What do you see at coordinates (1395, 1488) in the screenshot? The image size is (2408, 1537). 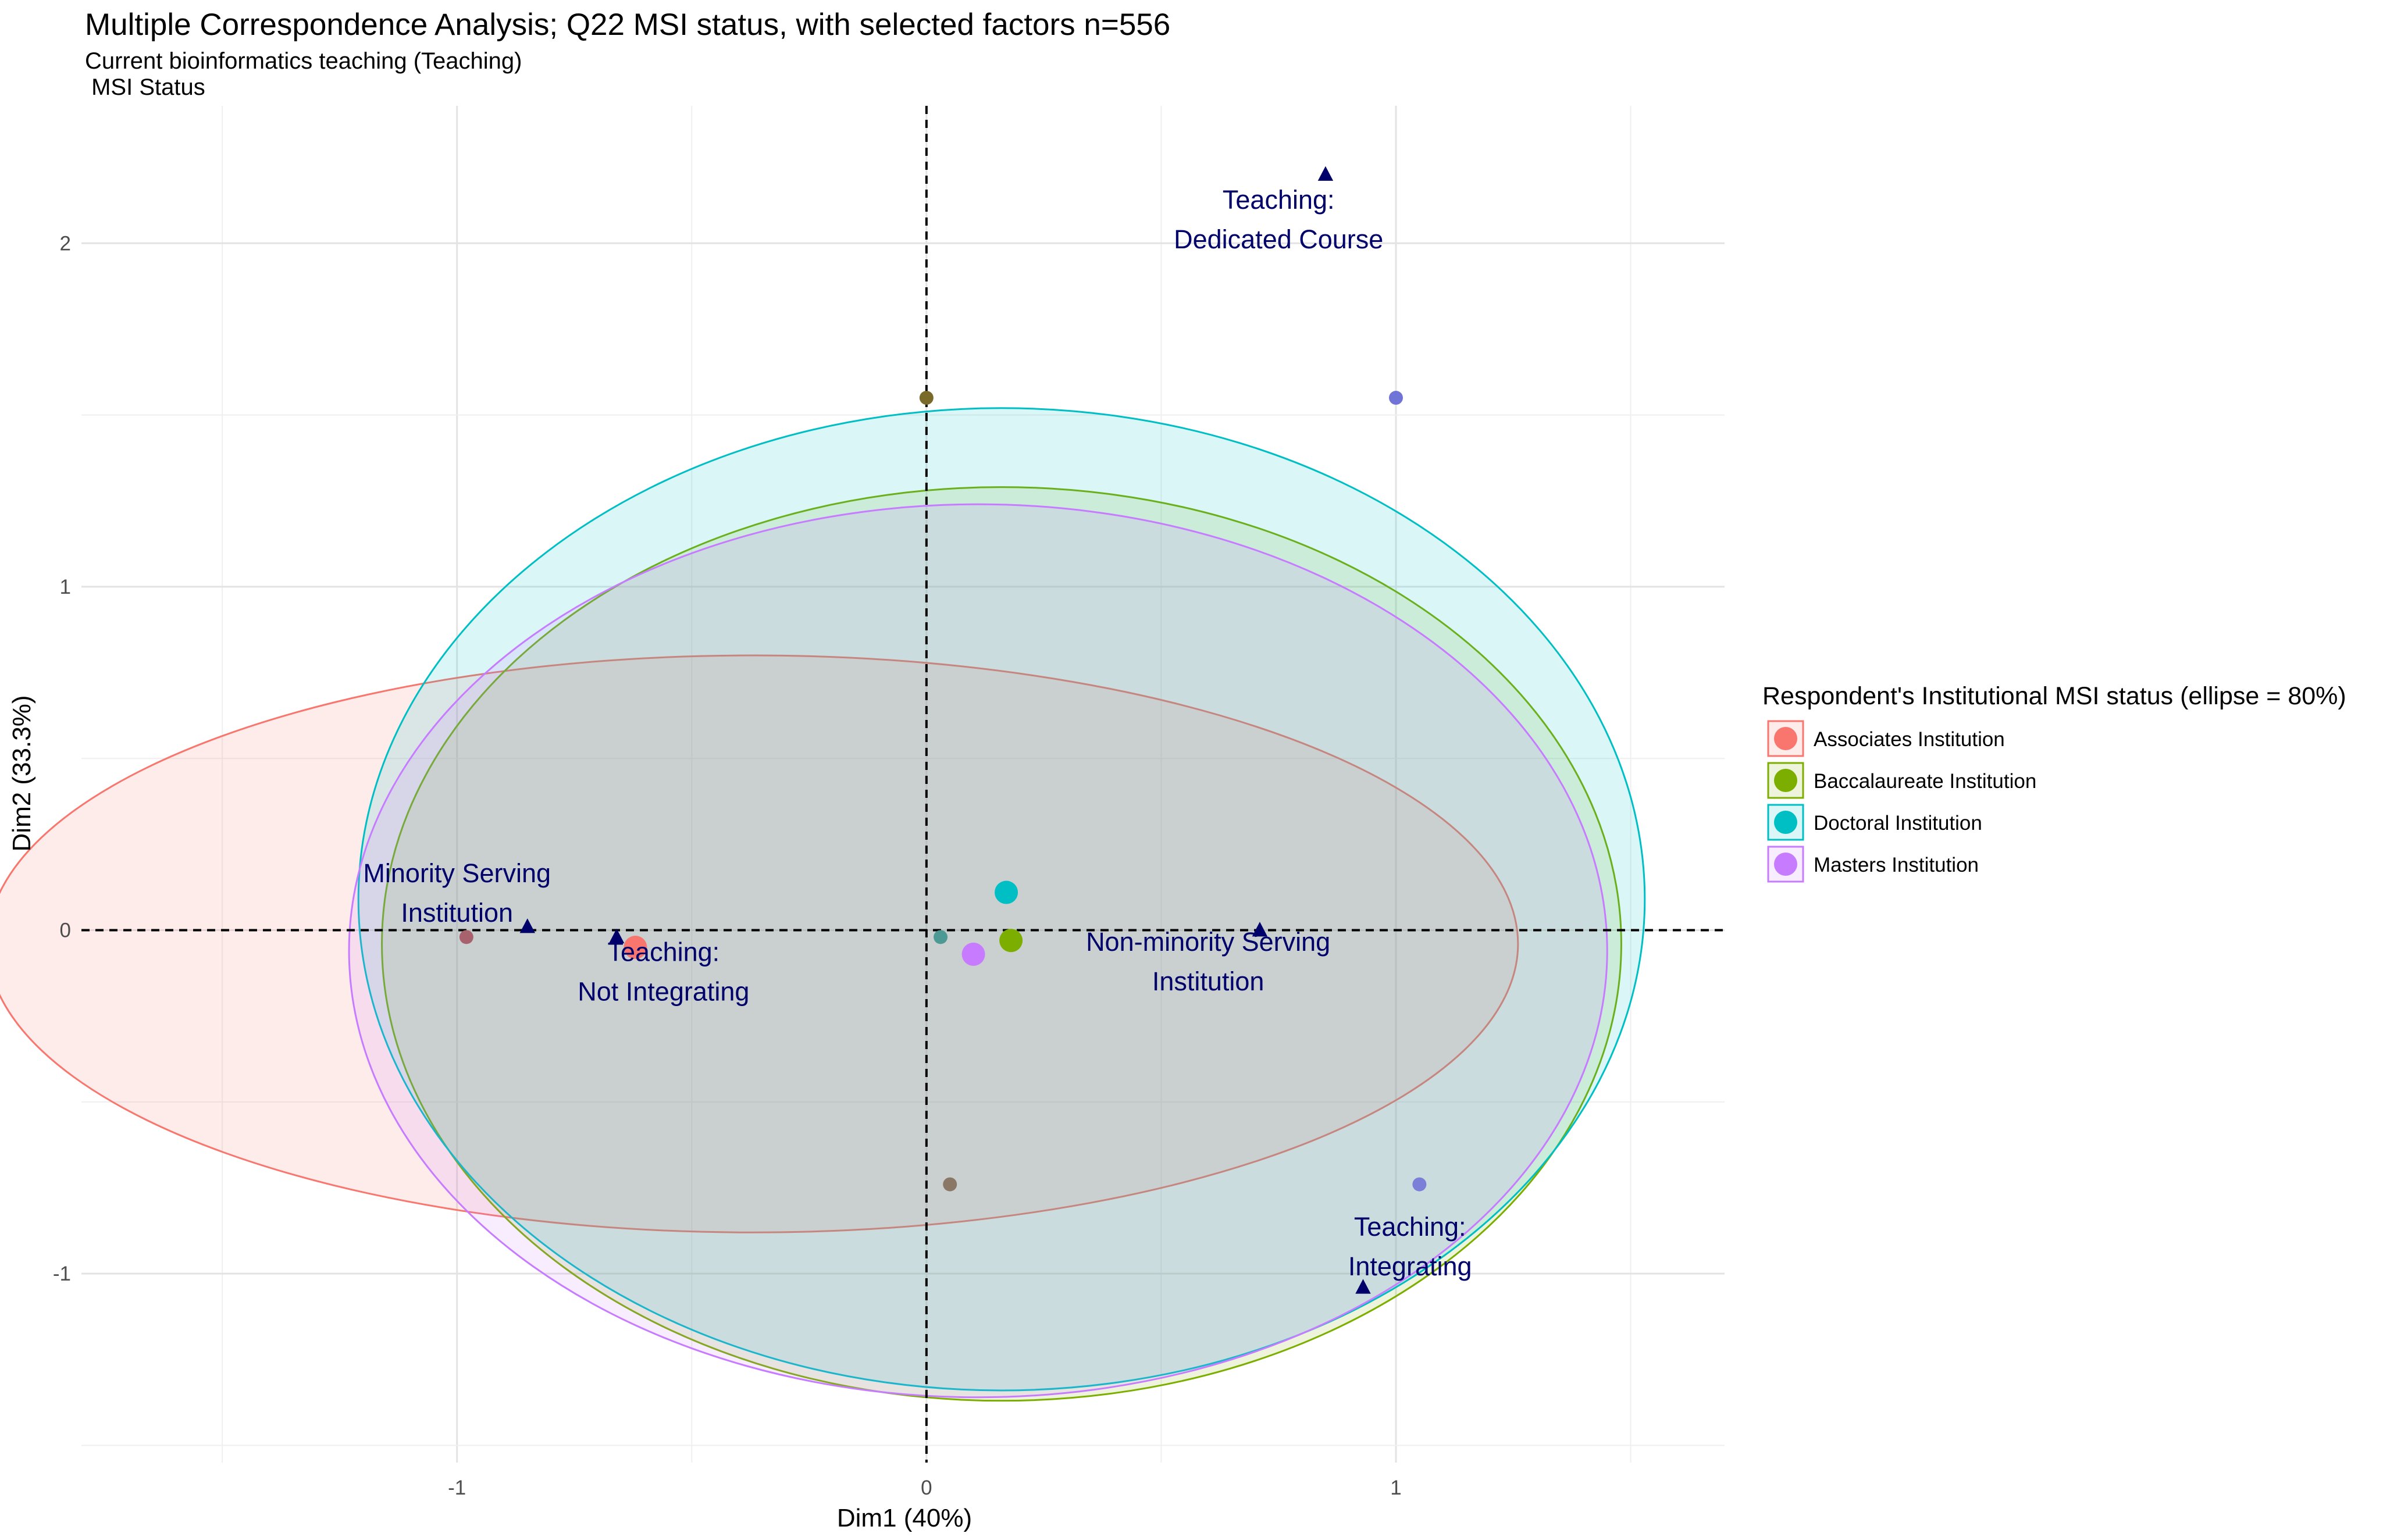 I see `x-tick-label: 1` at bounding box center [1395, 1488].